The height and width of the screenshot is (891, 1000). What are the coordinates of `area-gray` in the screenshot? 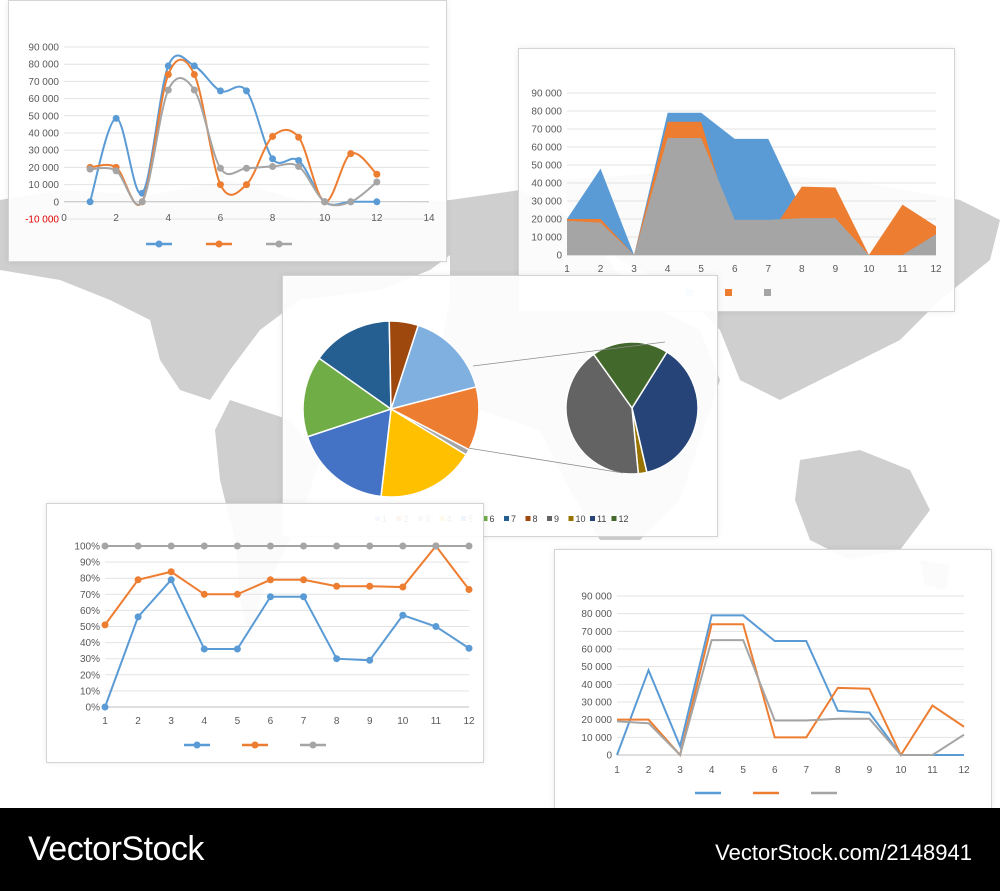 It's located at (751, 196).